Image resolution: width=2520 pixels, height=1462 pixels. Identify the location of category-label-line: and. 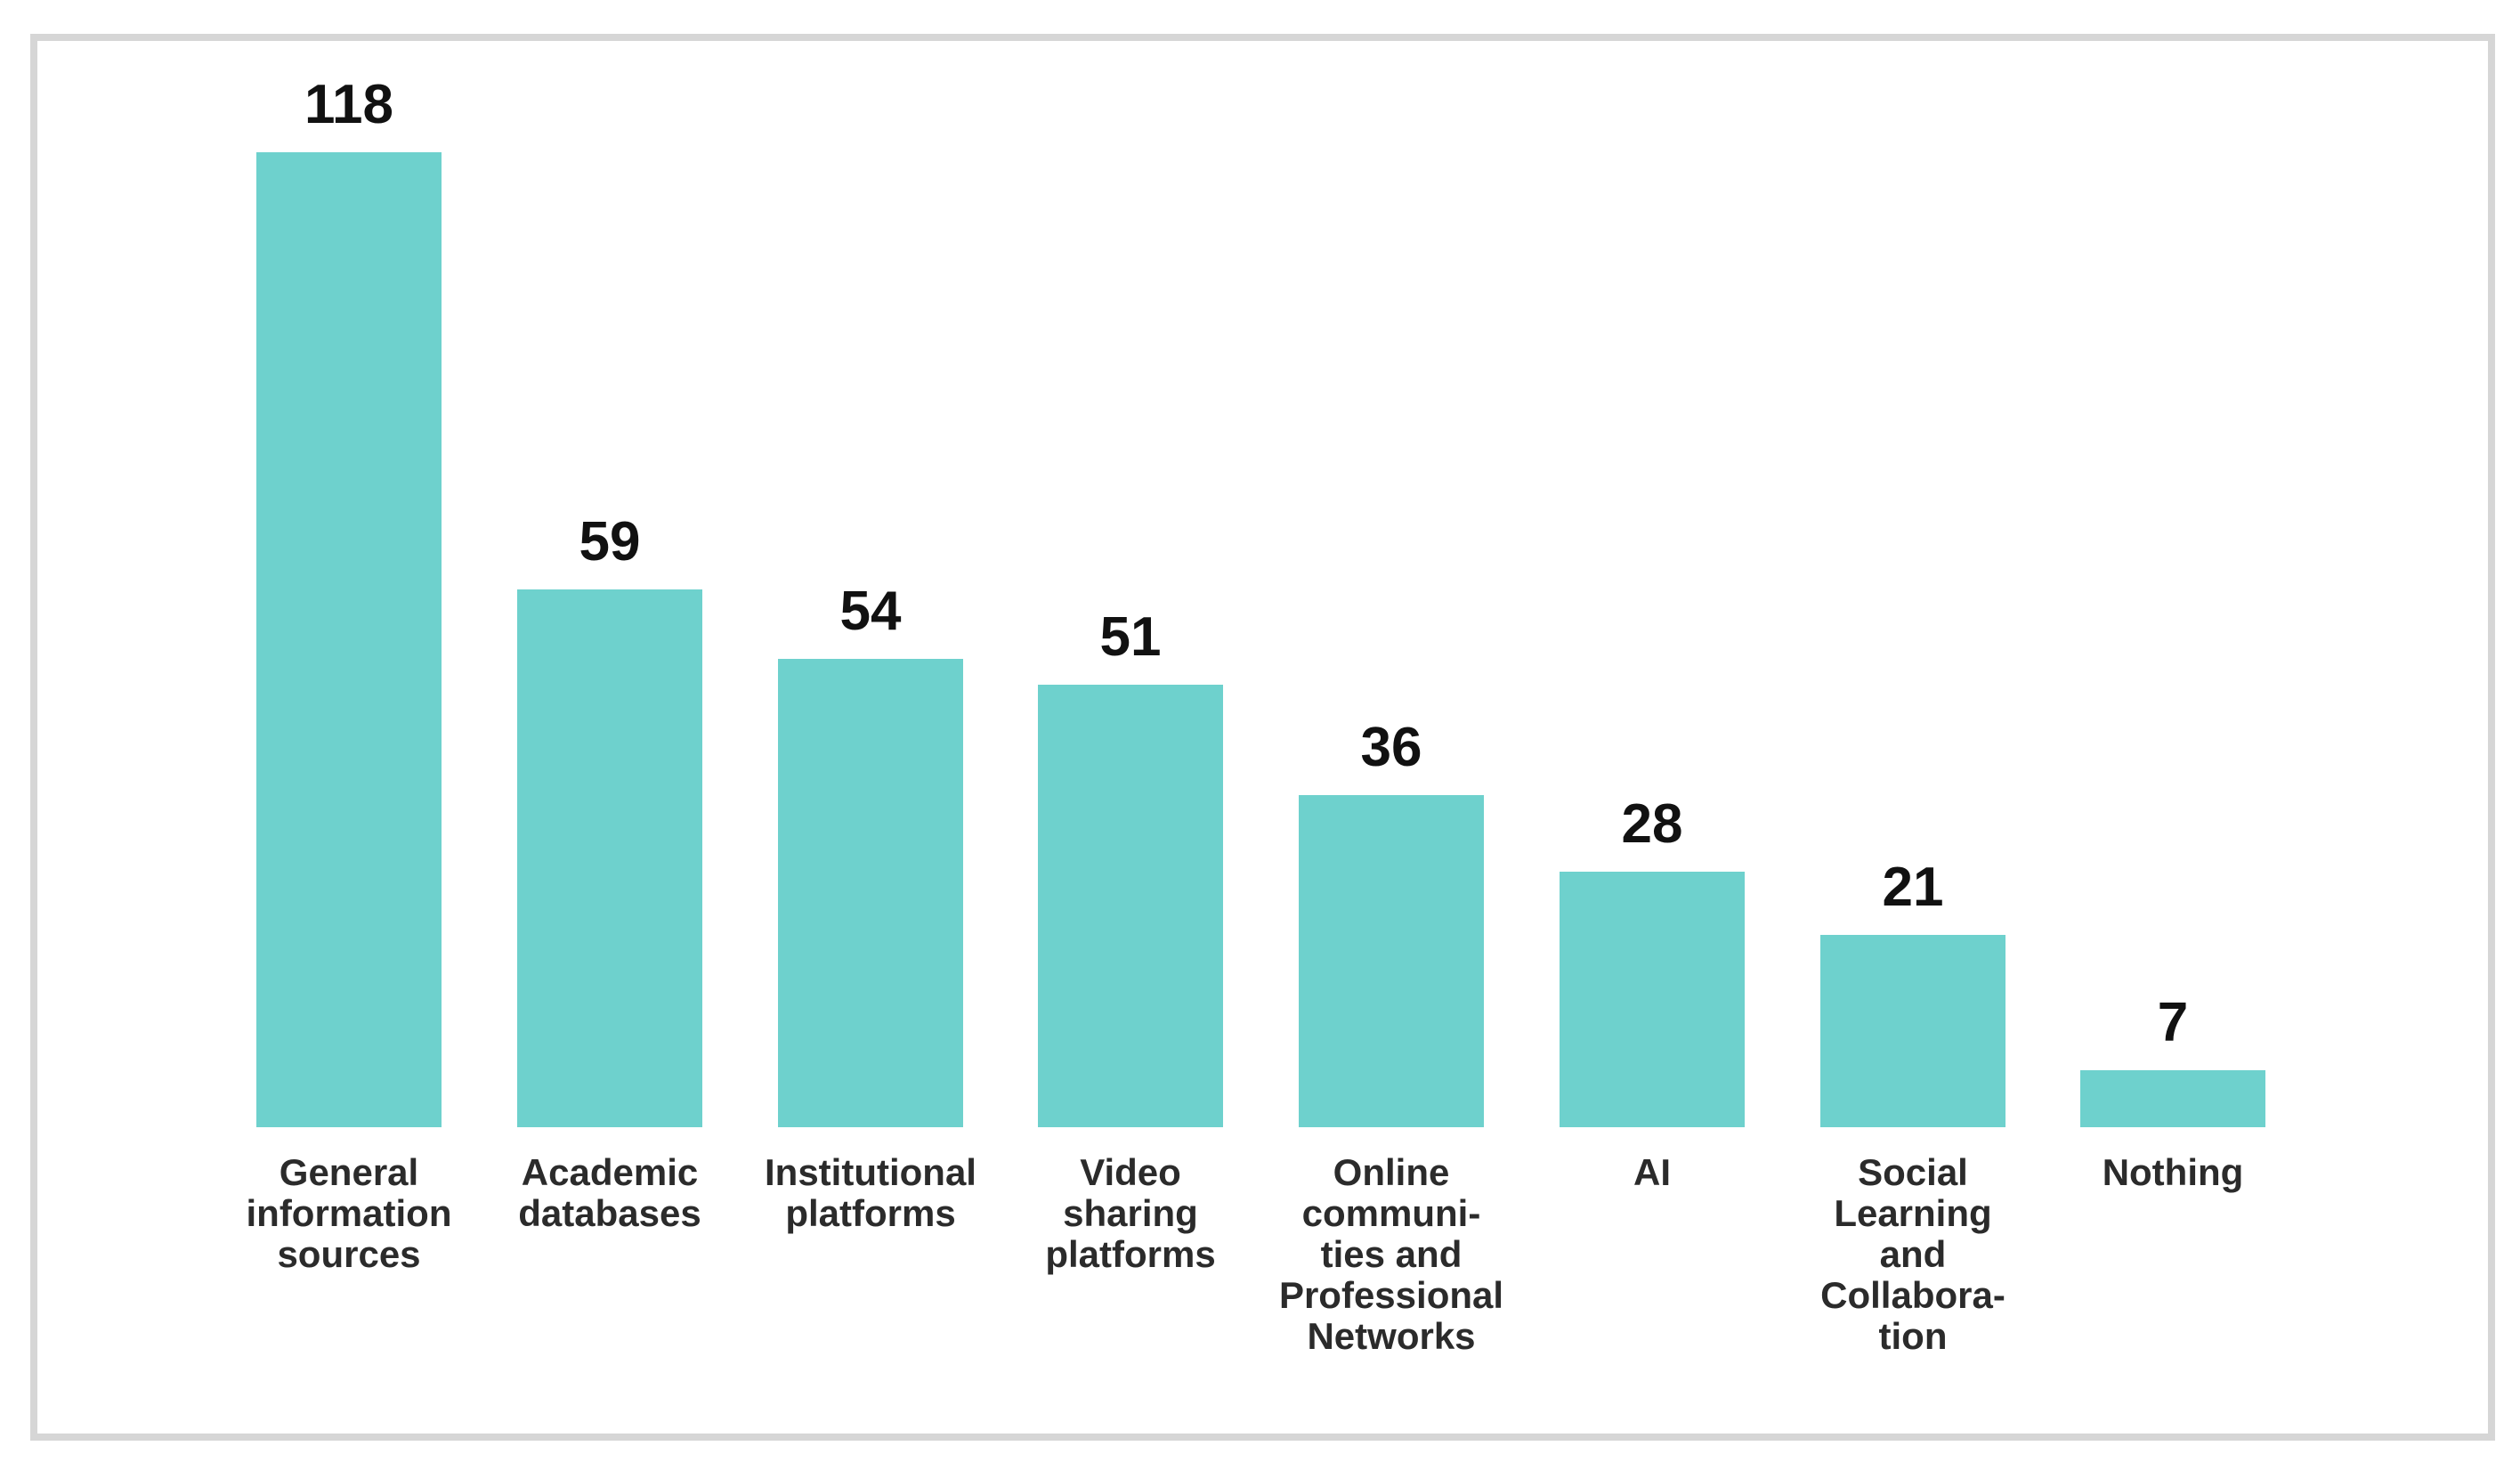
(1913, 1254).